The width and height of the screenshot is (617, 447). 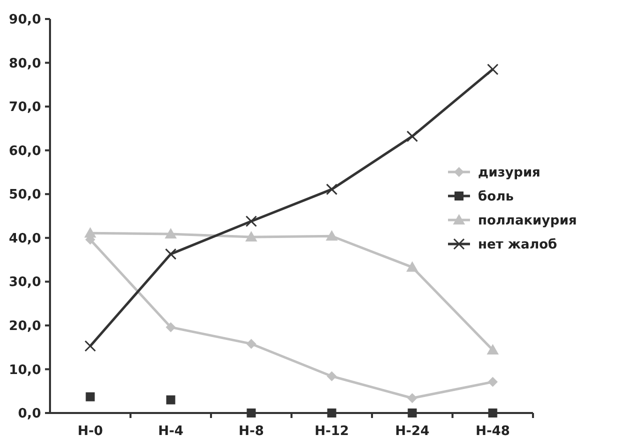 I want to click on y-tick-label: 30,0, so click(x=24, y=282).